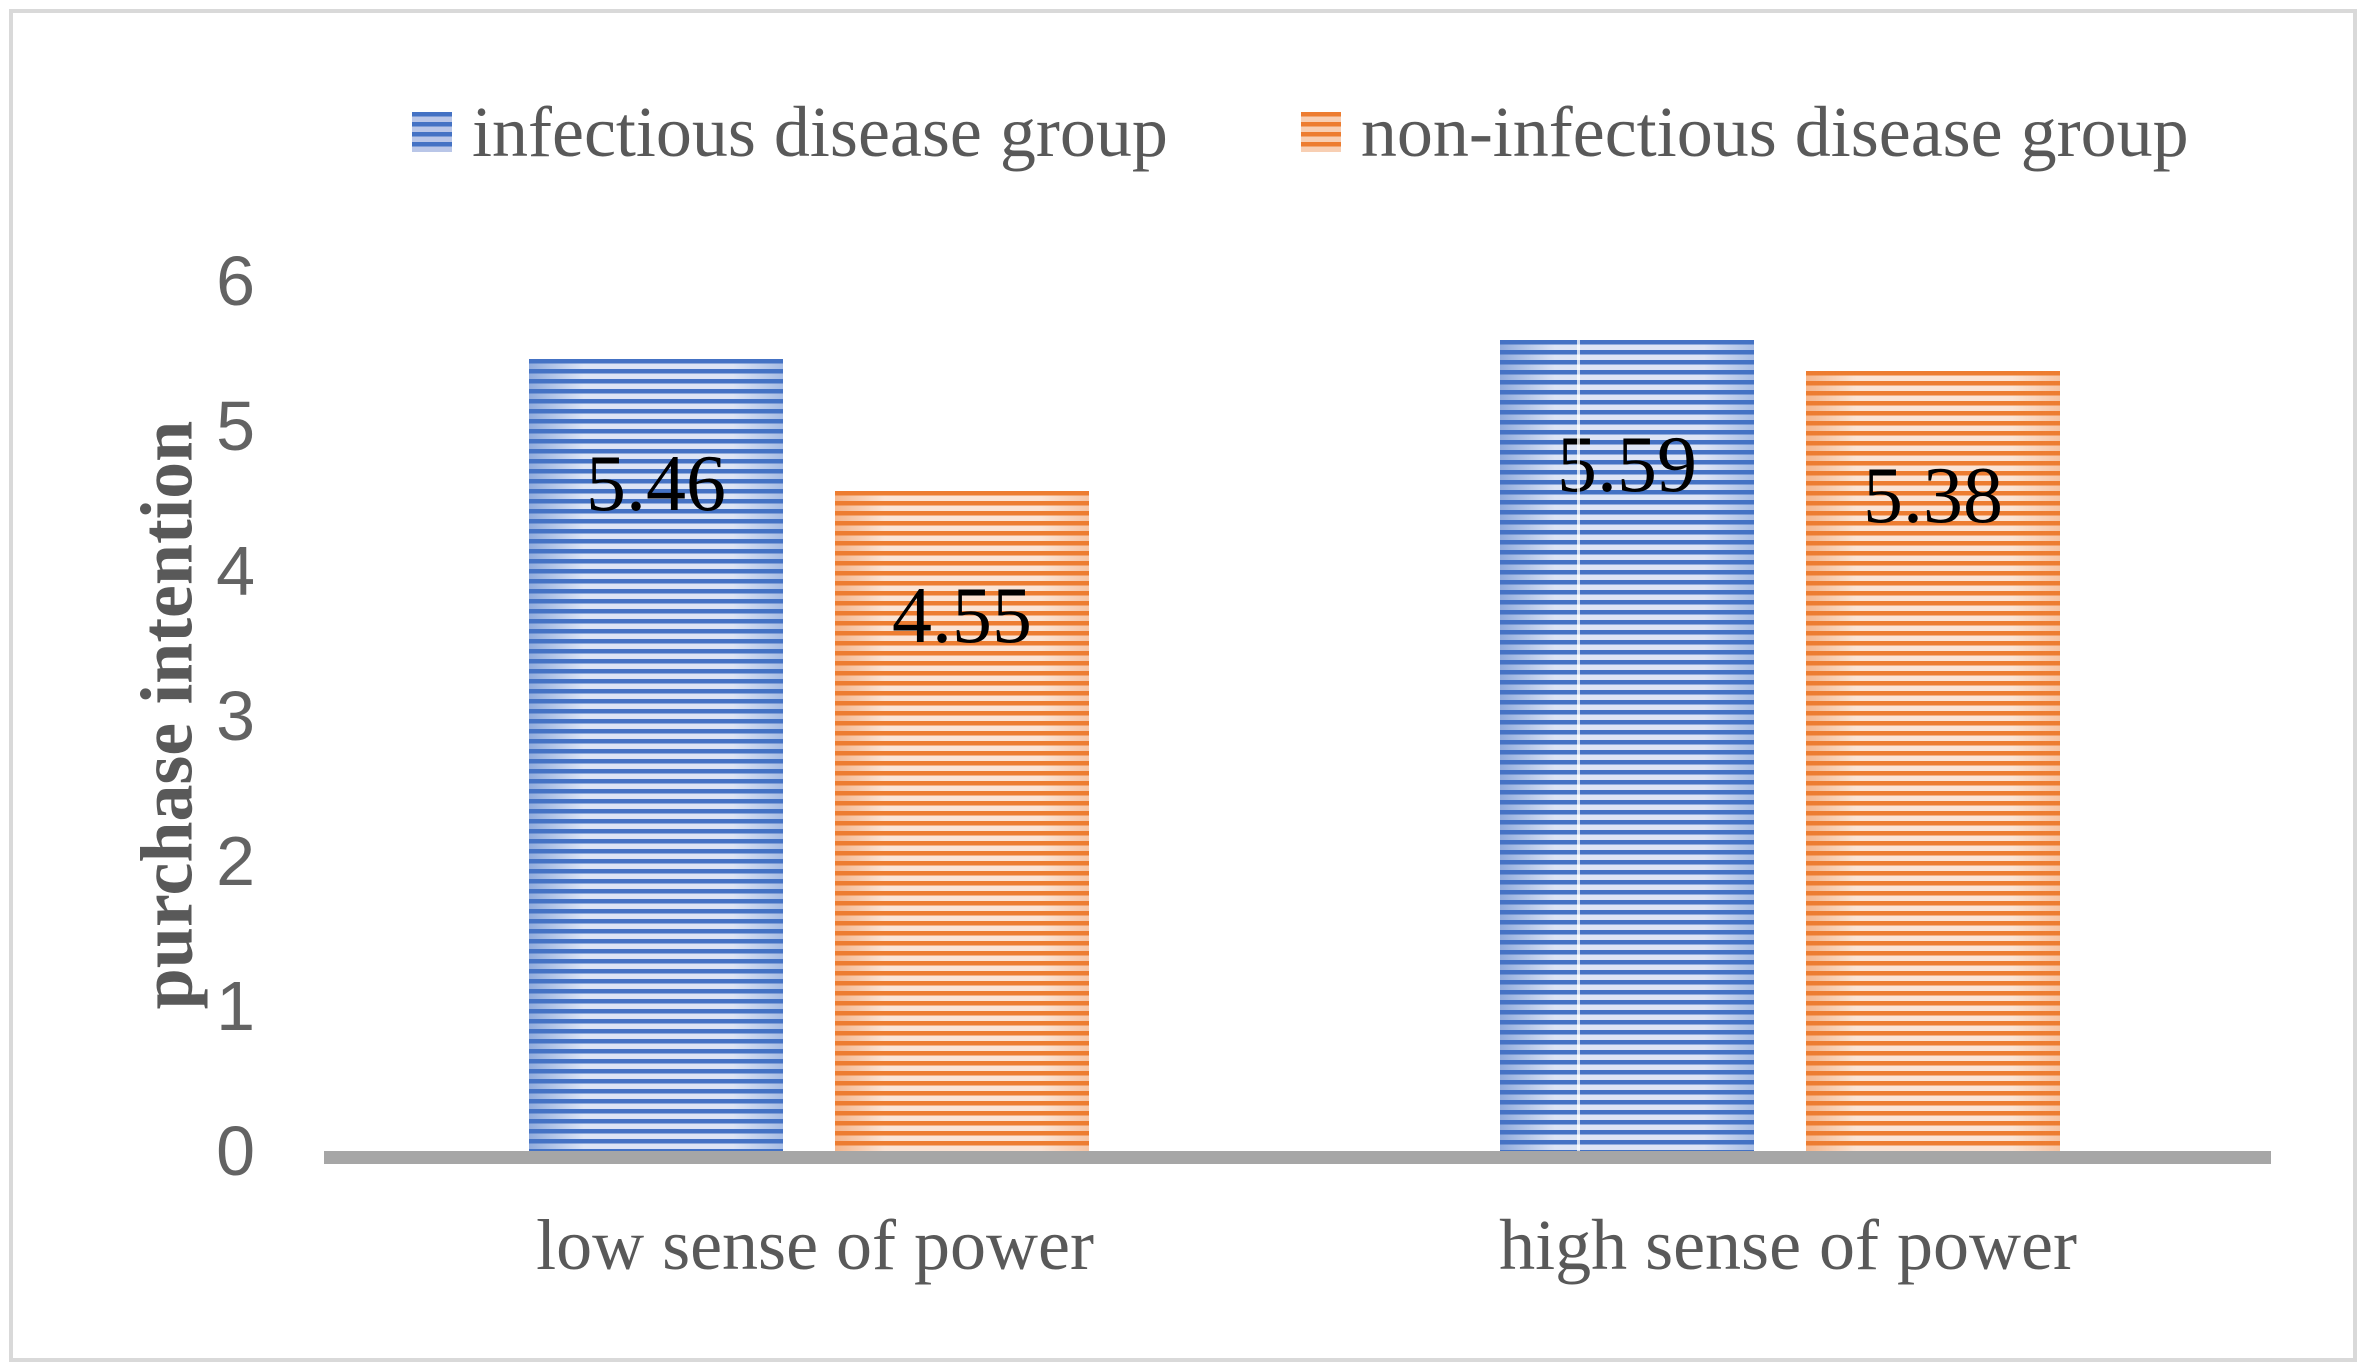 This screenshot has width=2366, height=1371. I want to click on bar-infectious-disease-group-low-sense-of-power: 5.46, so click(656, 755).